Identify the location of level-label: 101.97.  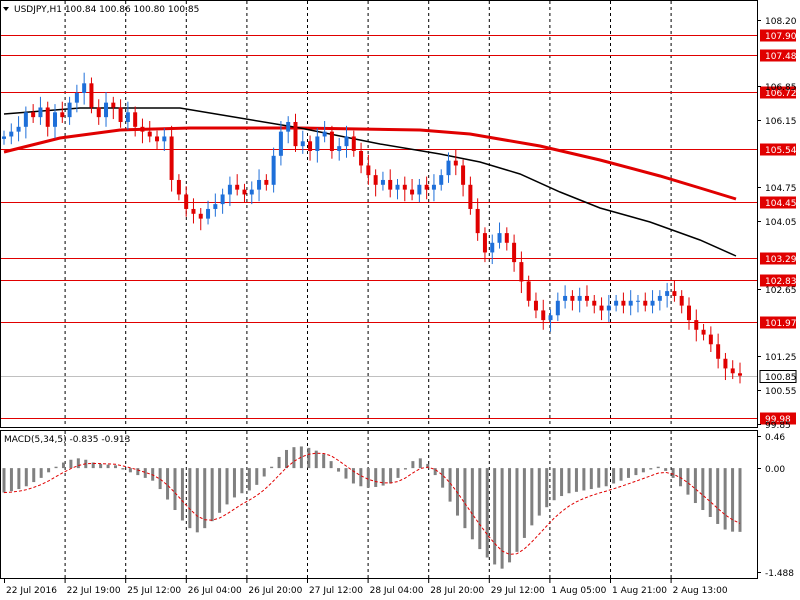
(781, 324).